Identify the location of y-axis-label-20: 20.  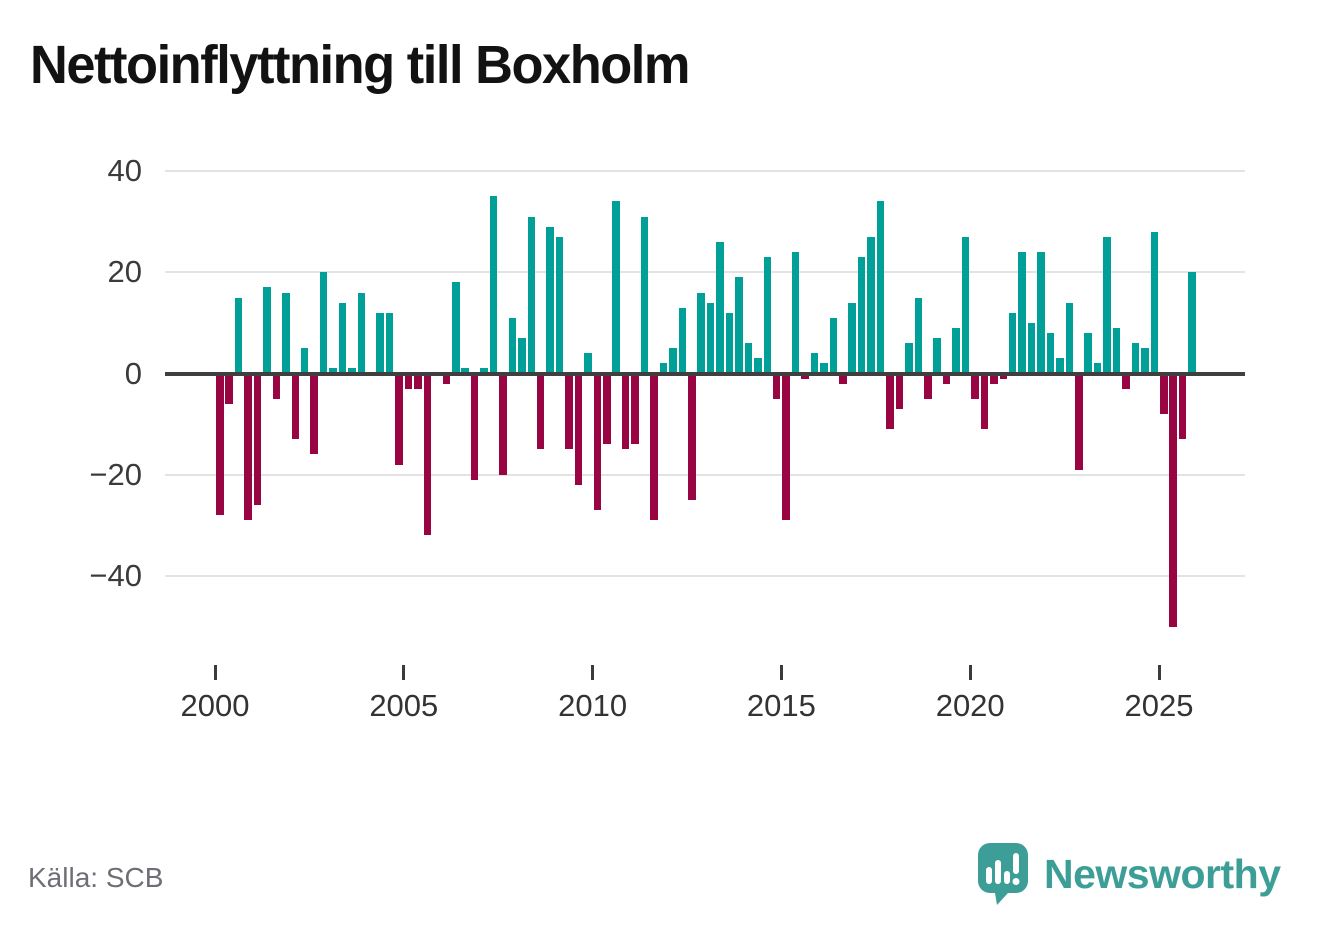
(124, 272).